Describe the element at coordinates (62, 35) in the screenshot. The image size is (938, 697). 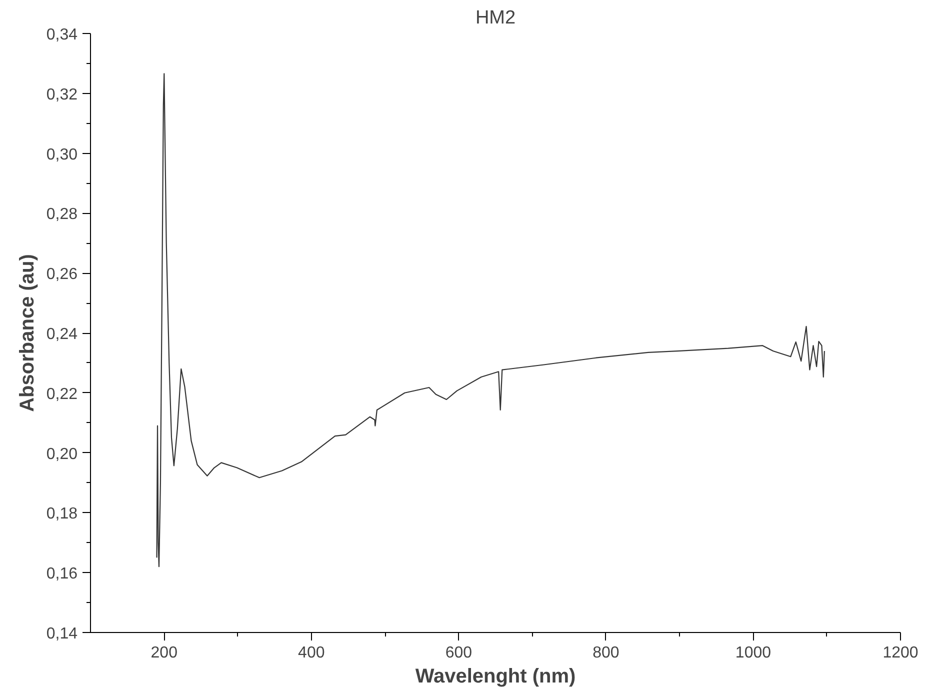
I see `y-tick-label: 0,34` at that location.